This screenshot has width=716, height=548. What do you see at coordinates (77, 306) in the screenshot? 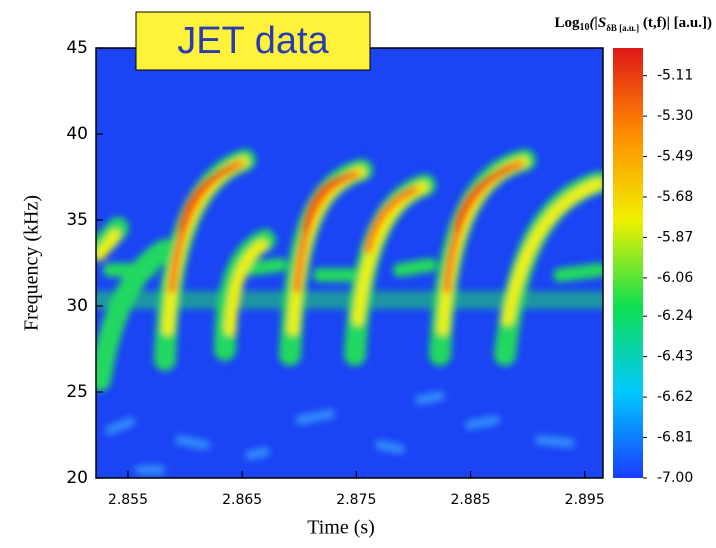
I see `y-tick-label: 30` at bounding box center [77, 306].